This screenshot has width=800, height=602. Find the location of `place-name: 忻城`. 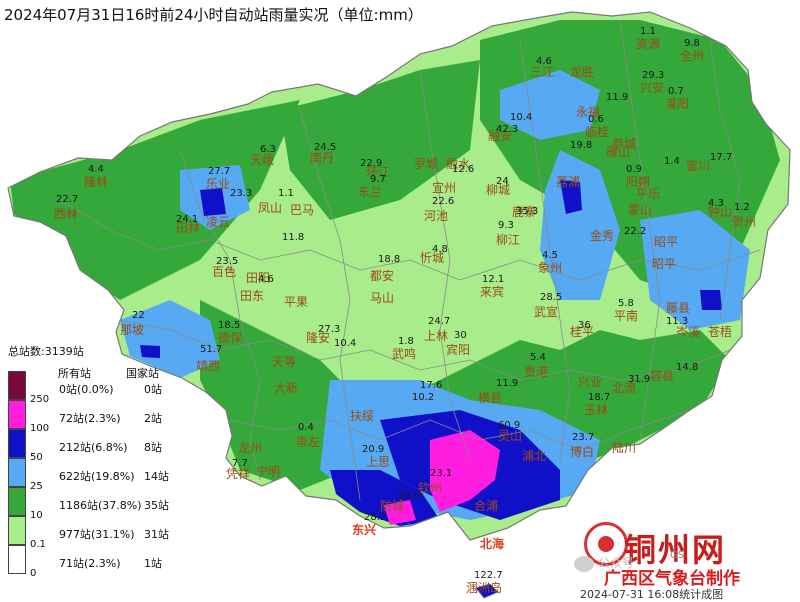

place-name: 忻城 is located at coordinates (432, 258).